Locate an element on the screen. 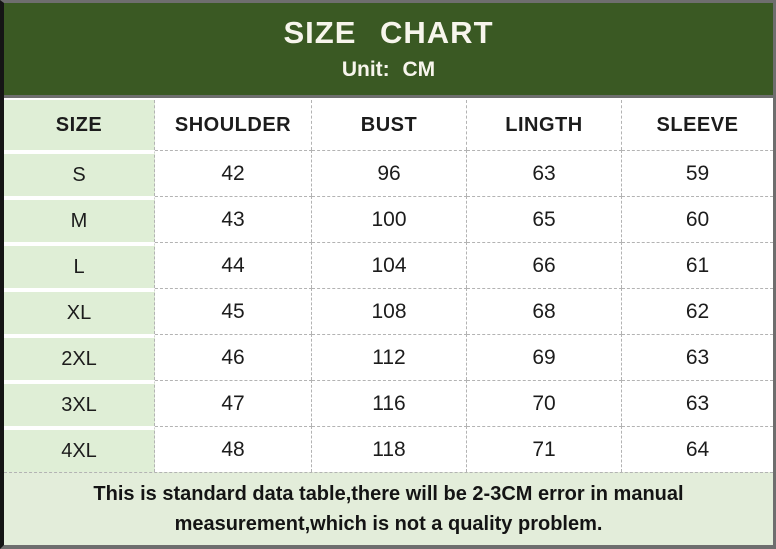 The image size is (776, 549). bust-cell: 96 is located at coordinates (389, 173).